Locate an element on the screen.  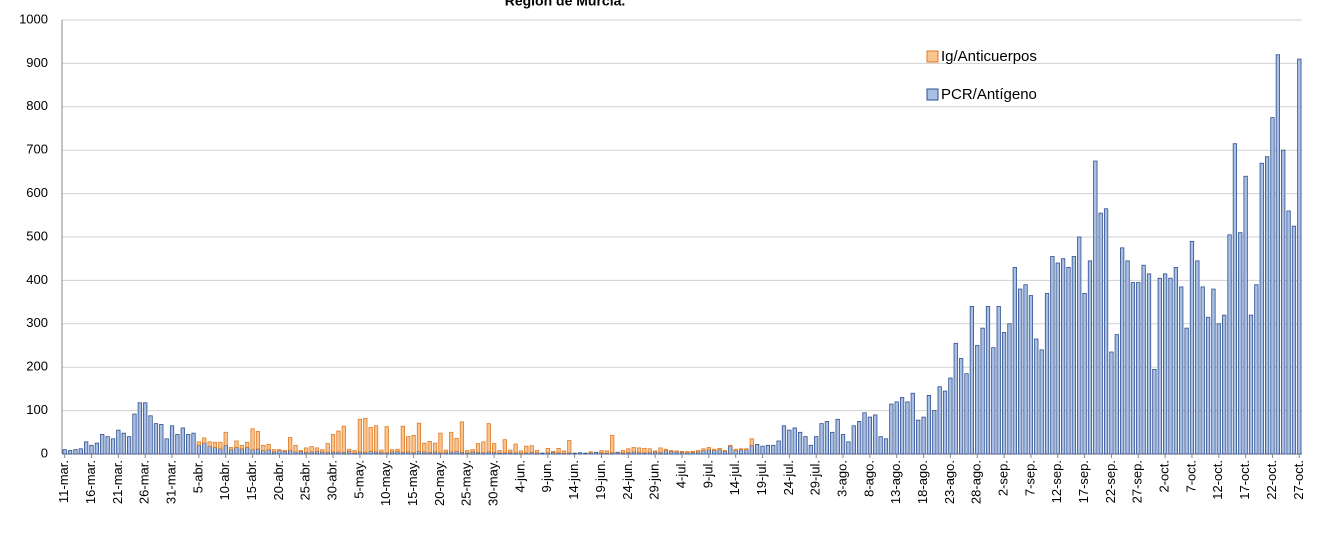
x-tick-label: 13-ago. is located at coordinates (895, 482).